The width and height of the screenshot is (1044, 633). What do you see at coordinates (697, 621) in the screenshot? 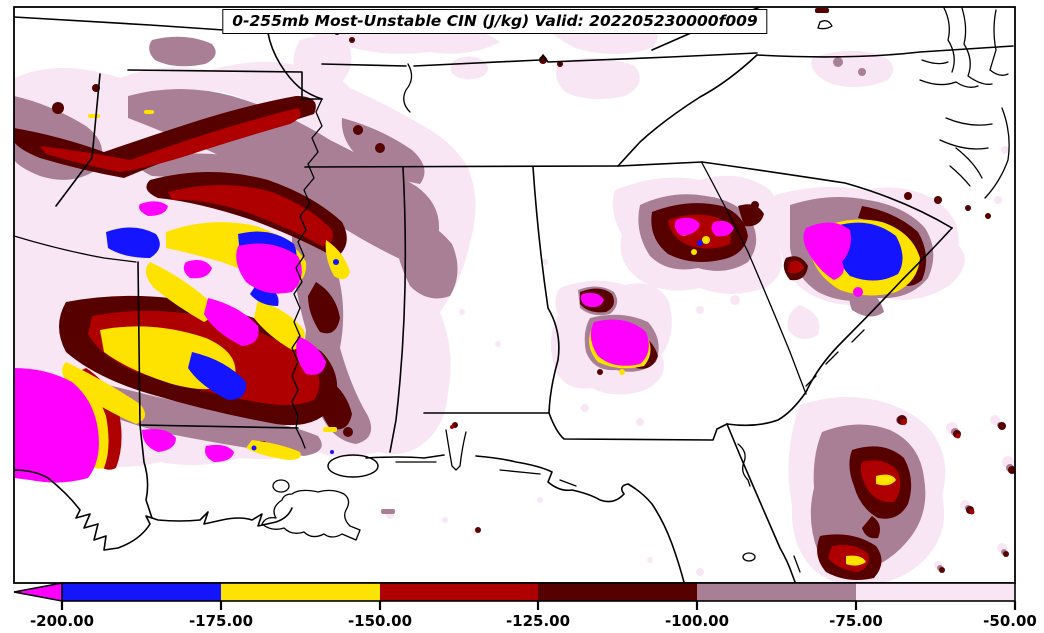
I see `tick-label: -100.00` at bounding box center [697, 621].